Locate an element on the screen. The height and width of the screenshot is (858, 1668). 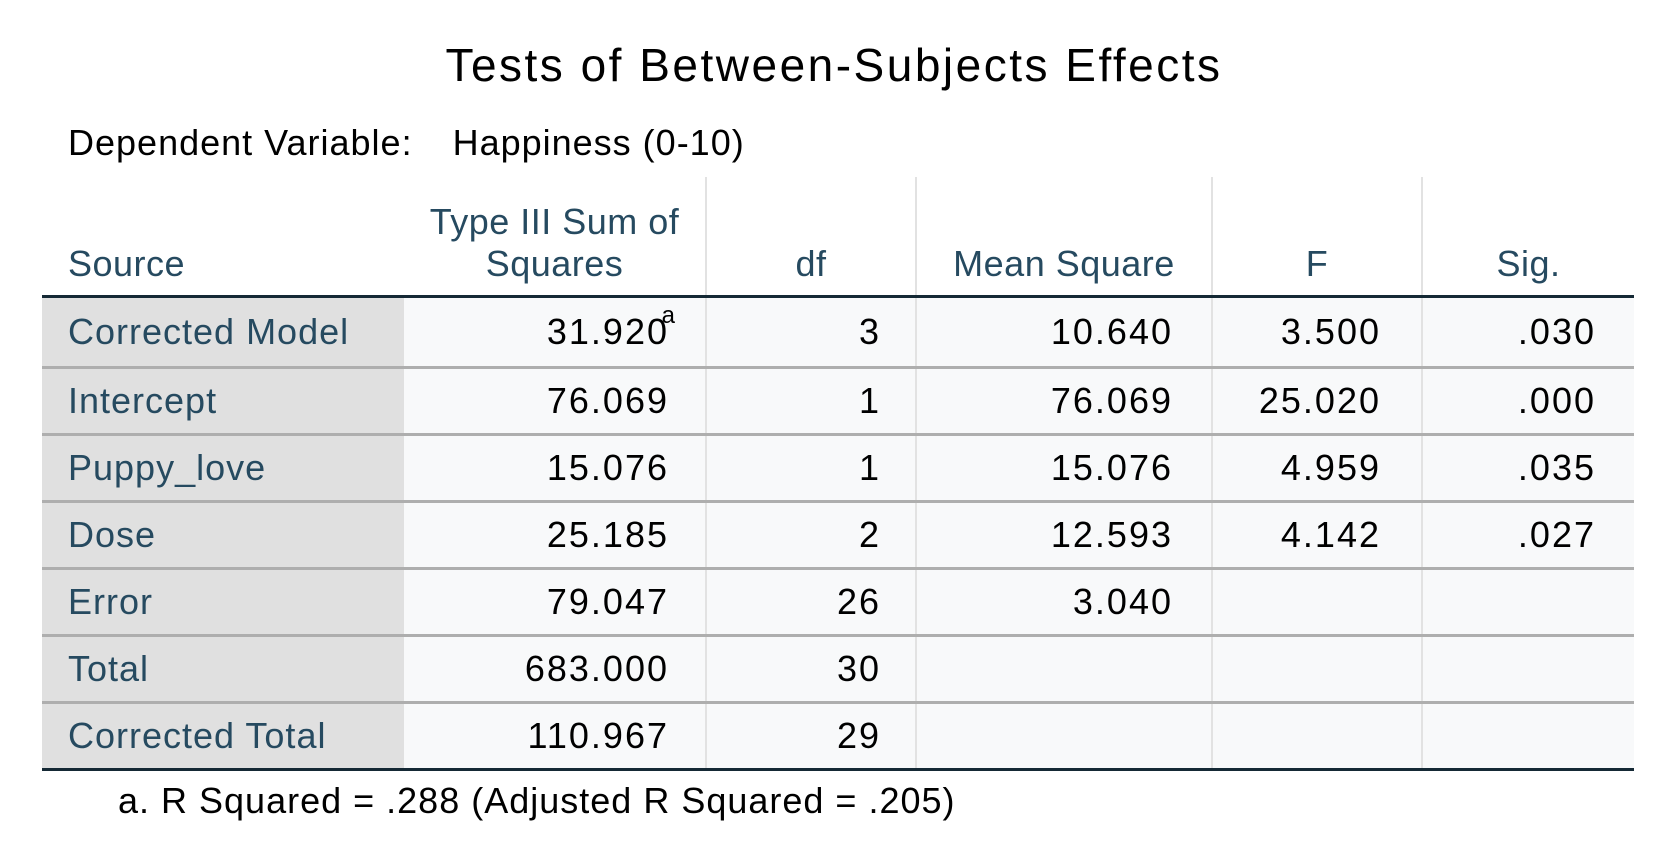
dependent-variable-value: Happiness (0-10) is located at coordinates (598, 142).